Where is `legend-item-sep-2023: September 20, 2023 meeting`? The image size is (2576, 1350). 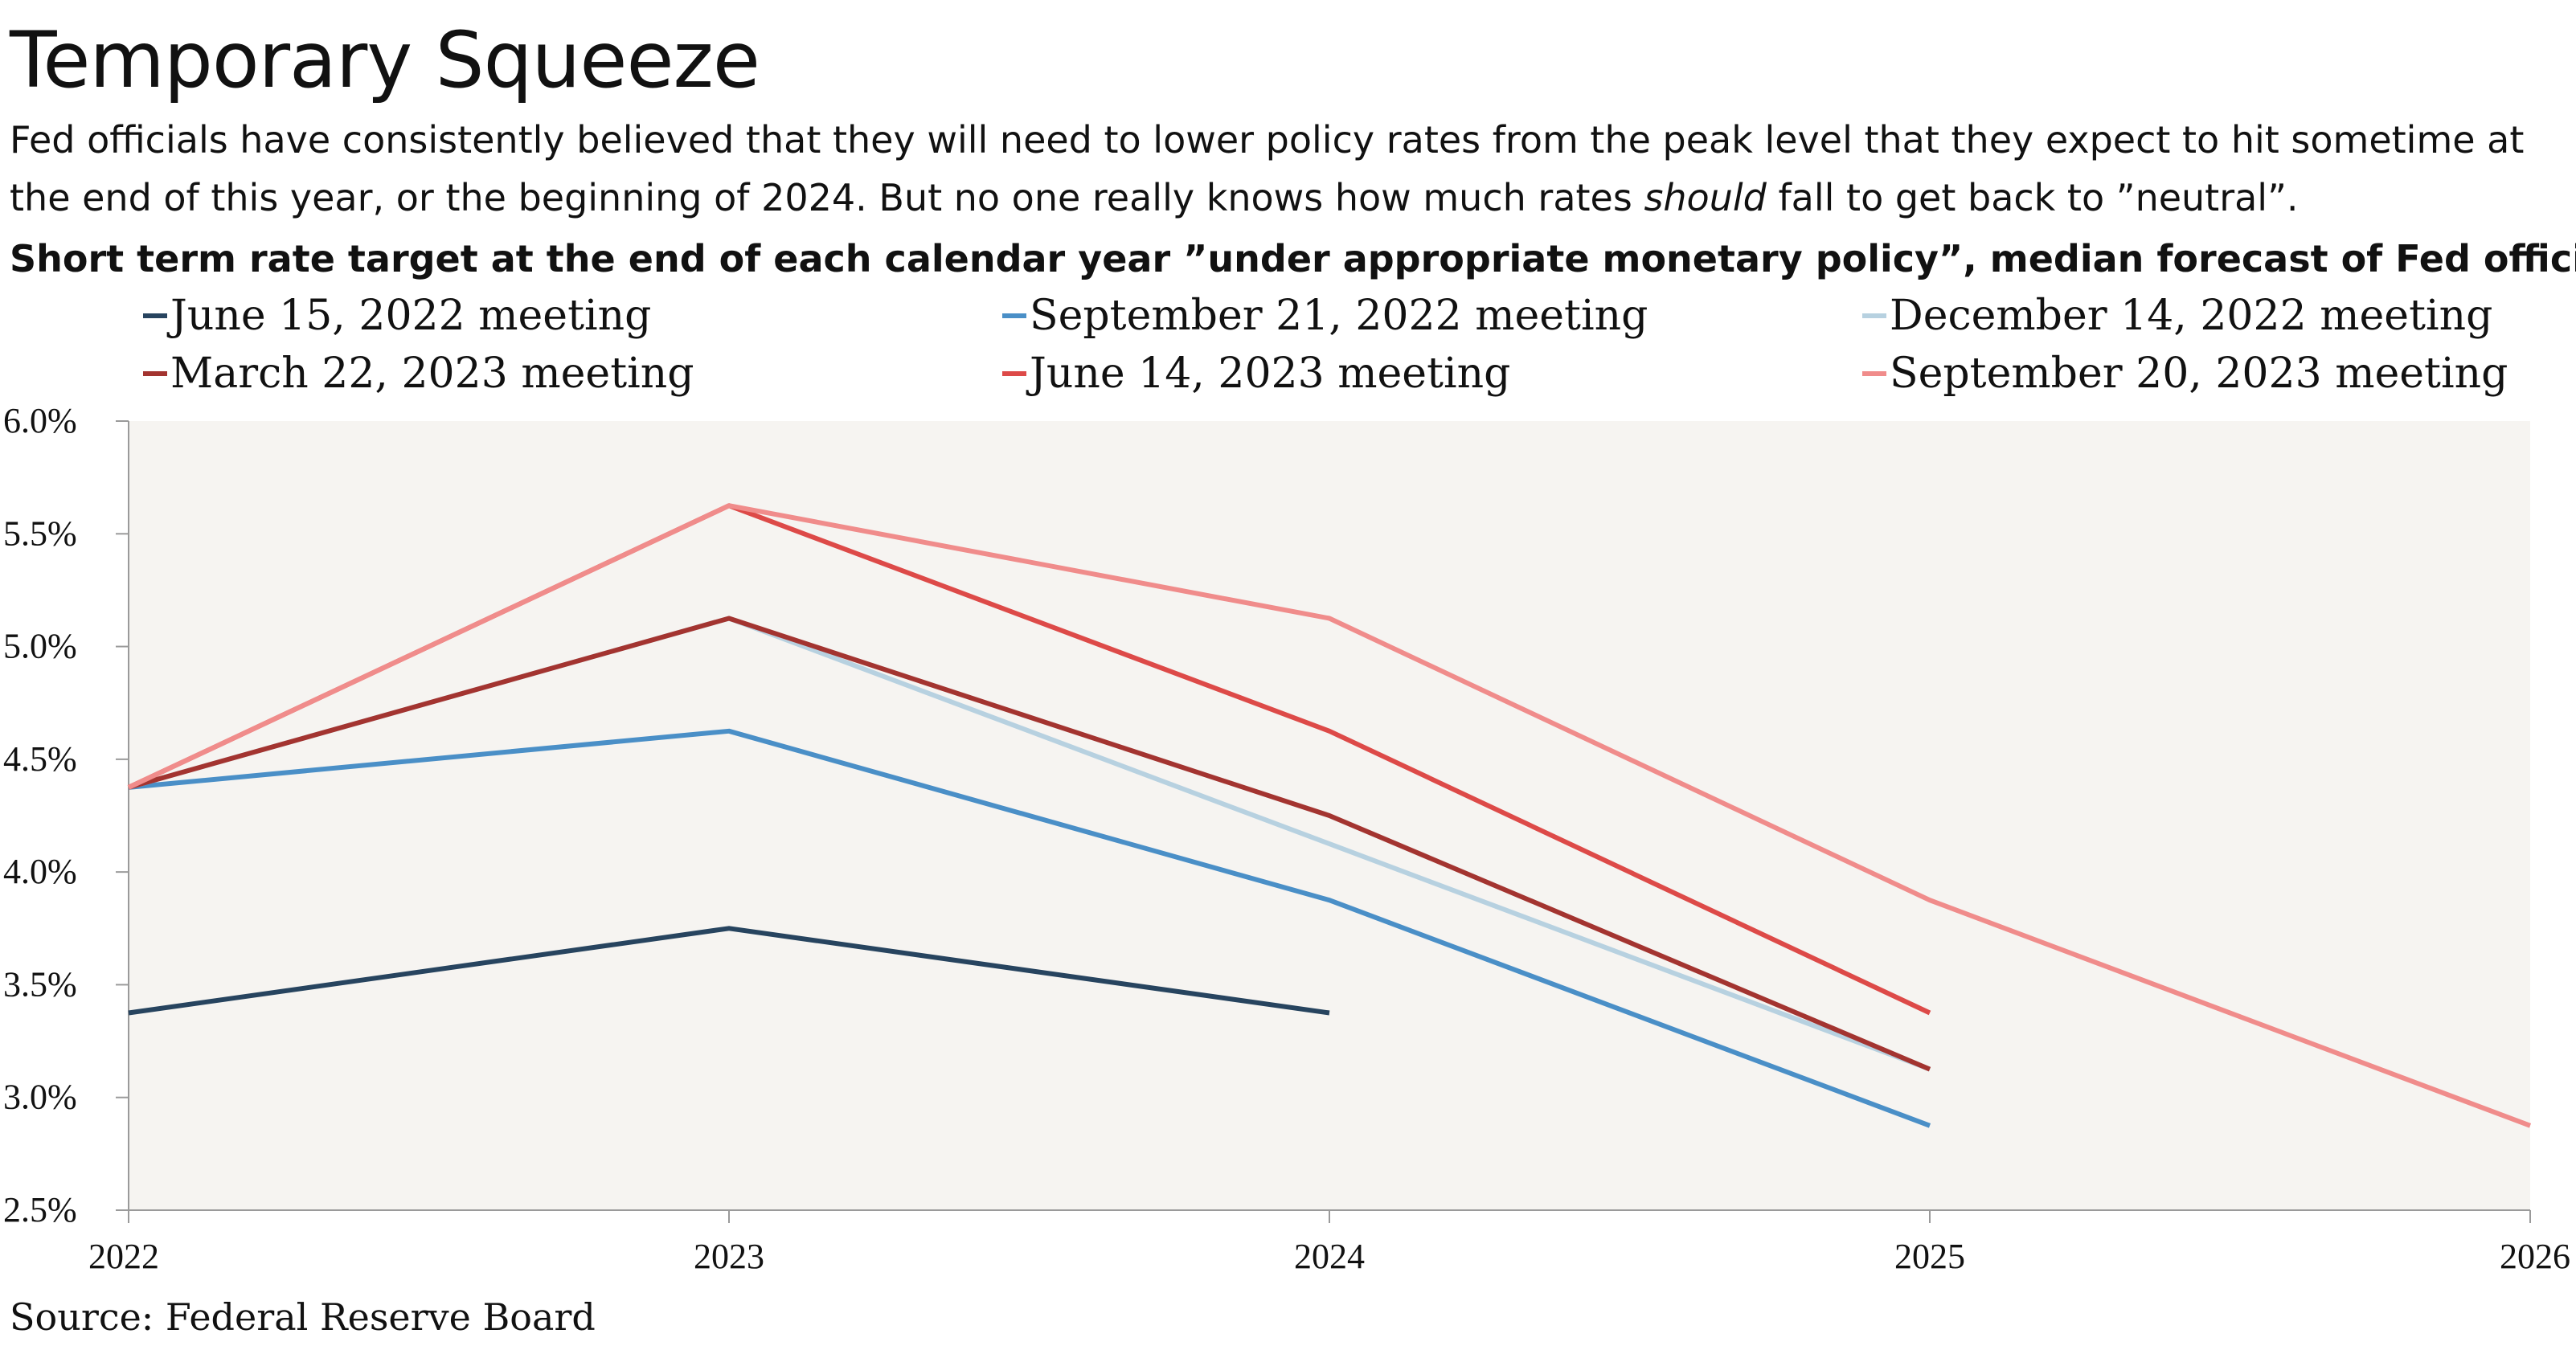
legend-item-sep-2023: September 20, 2023 meeting is located at coordinates (2185, 374).